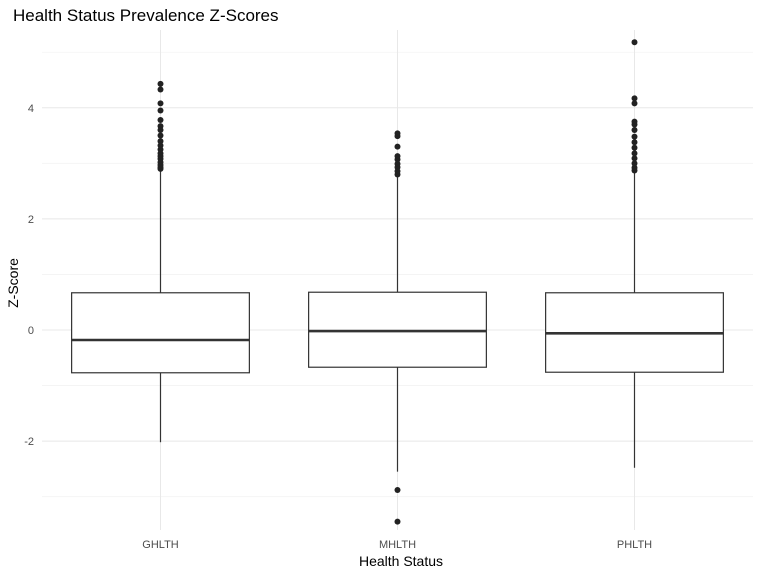 The width and height of the screenshot is (768, 576). What do you see at coordinates (29, 442) in the screenshot?
I see `y-tick-label: -2` at bounding box center [29, 442].